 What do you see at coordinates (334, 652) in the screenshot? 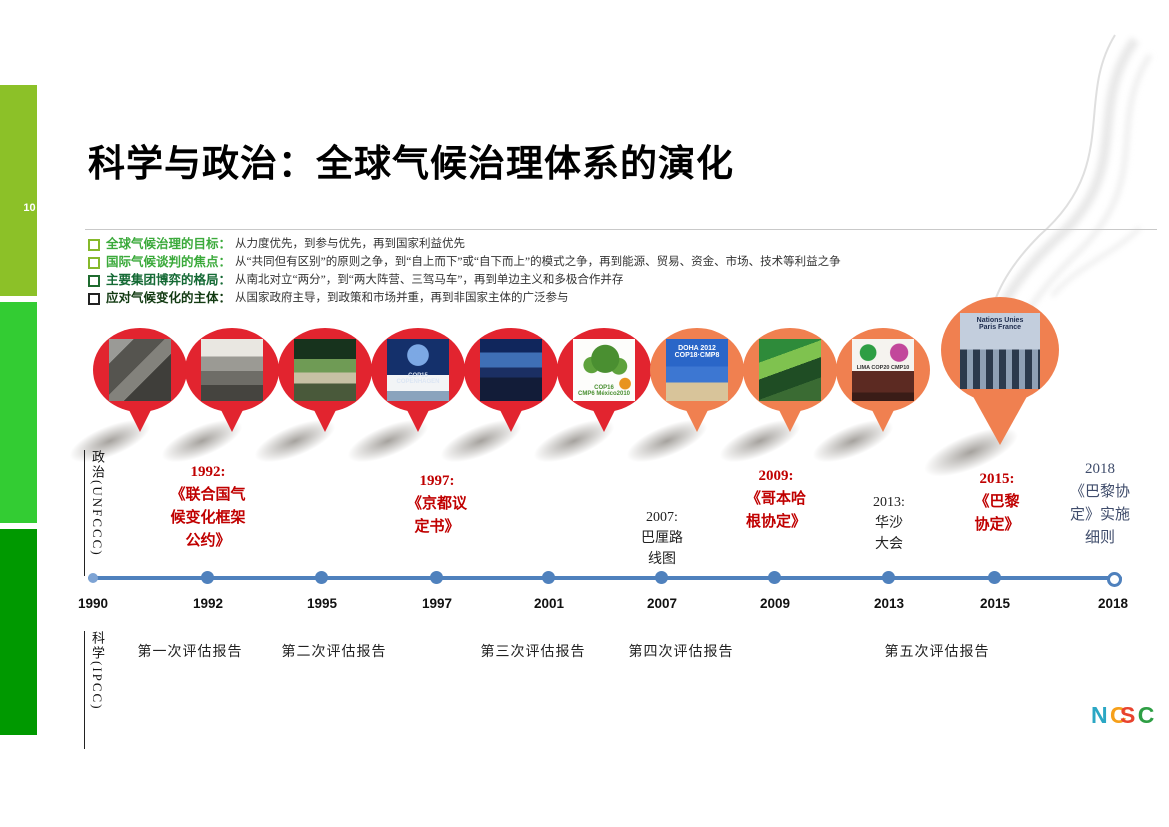
I see `report-second: 第二次评估报告` at bounding box center [334, 652].